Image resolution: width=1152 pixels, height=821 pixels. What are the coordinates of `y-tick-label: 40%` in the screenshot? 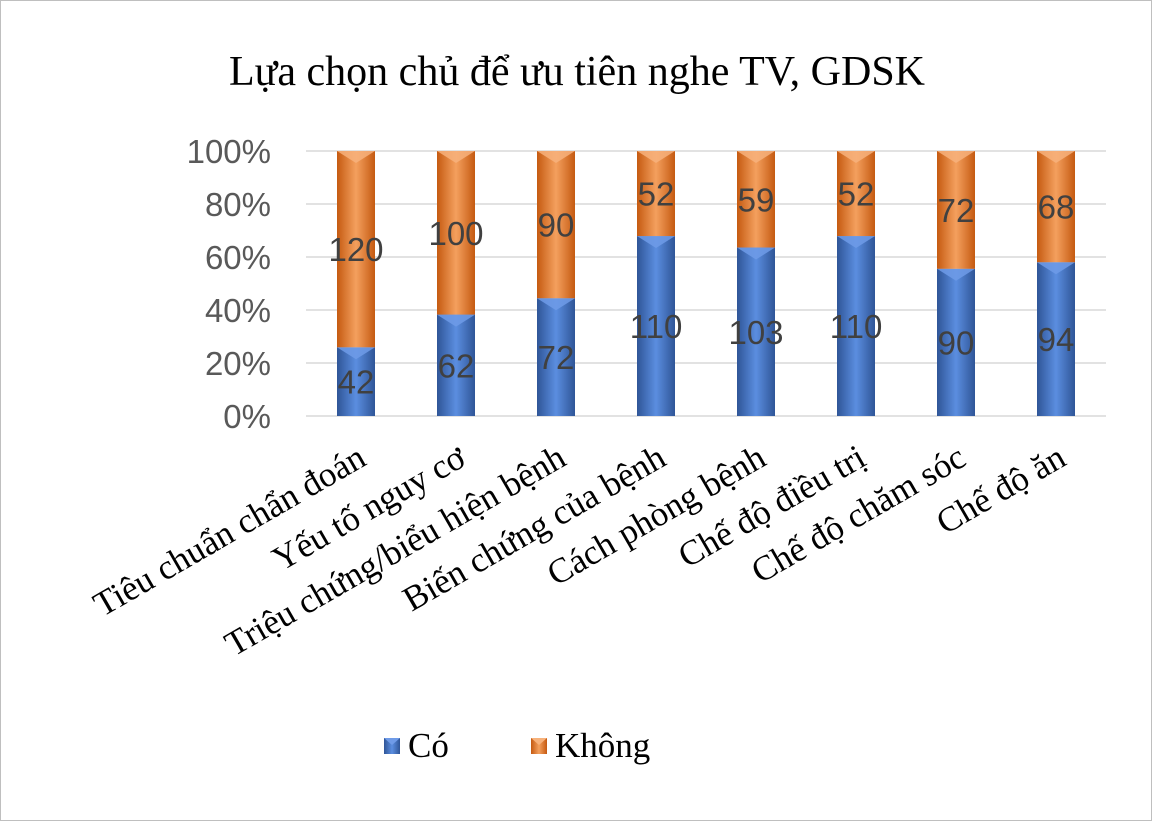 It's located at (238, 310).